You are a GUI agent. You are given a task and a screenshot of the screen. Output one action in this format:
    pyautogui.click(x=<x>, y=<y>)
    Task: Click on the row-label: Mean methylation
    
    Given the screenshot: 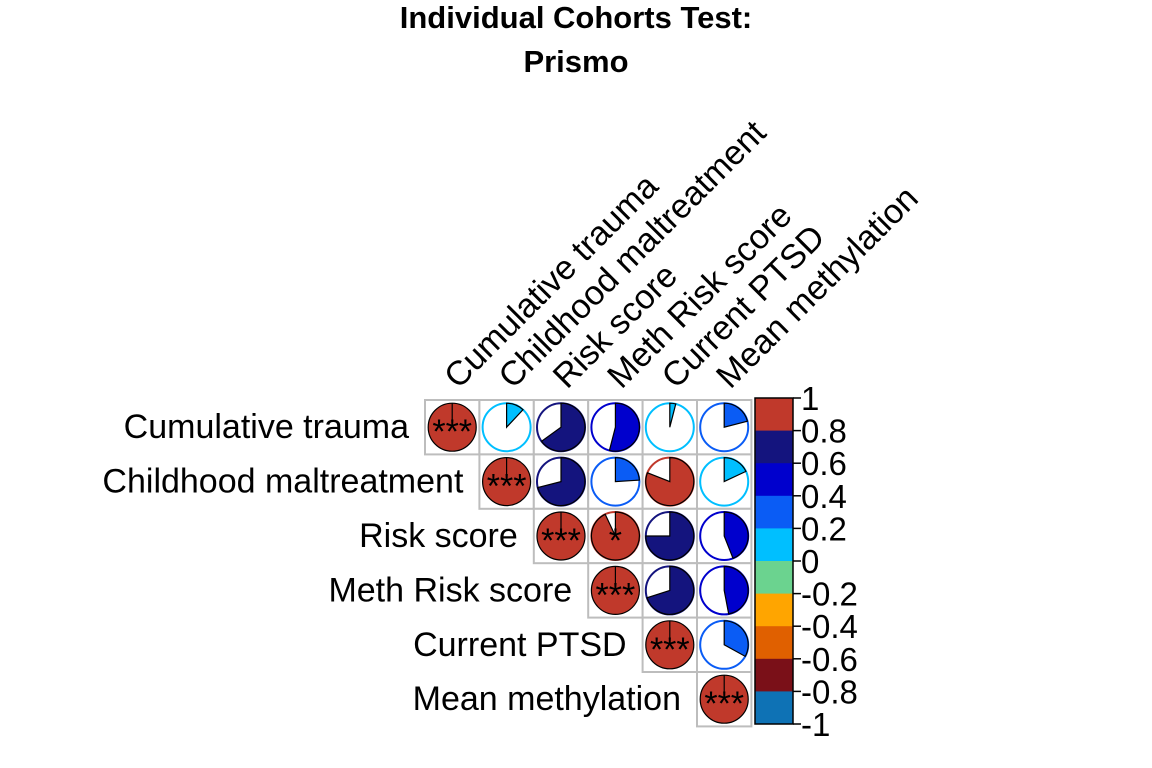 What is the action you would take?
    pyautogui.click(x=547, y=699)
    